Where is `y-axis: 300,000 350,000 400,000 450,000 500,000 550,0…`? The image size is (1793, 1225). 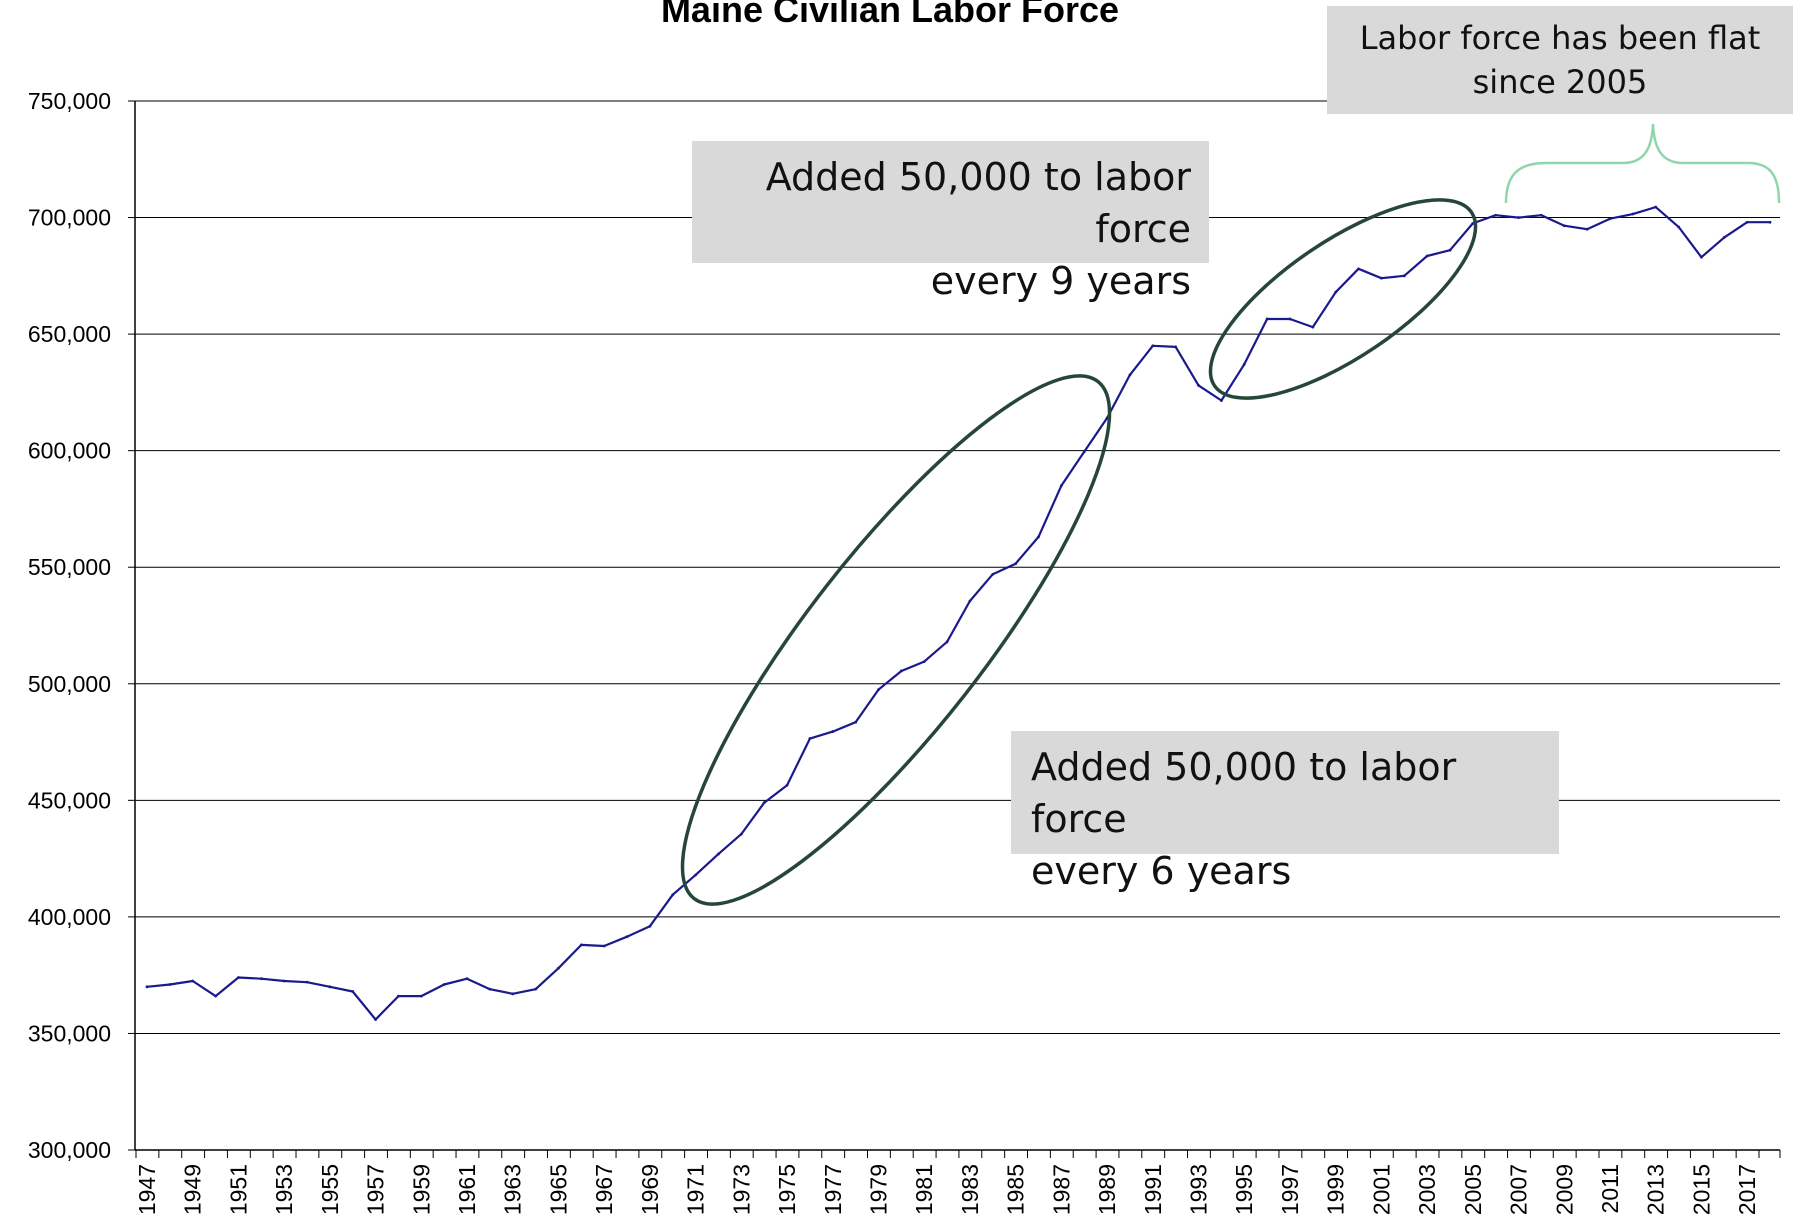
y-axis: 300,000 350,000 400,000 450,000 500,000 550,0… is located at coordinates (81, 625).